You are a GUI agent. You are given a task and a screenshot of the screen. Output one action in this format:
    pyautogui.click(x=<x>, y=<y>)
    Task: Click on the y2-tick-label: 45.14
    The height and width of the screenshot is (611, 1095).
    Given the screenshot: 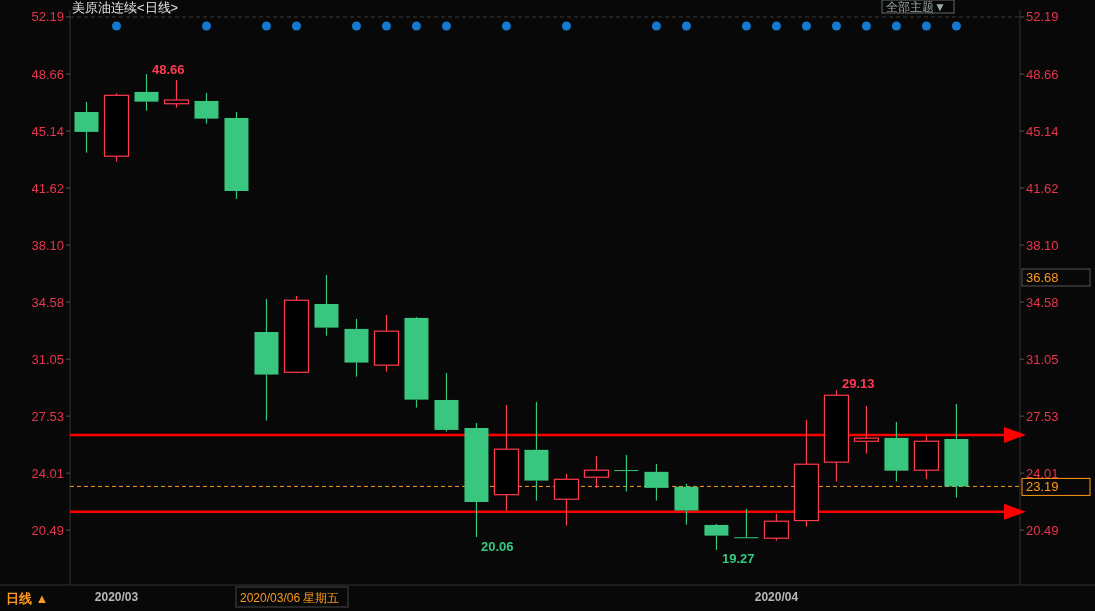 What is the action you would take?
    pyautogui.click(x=1042, y=131)
    